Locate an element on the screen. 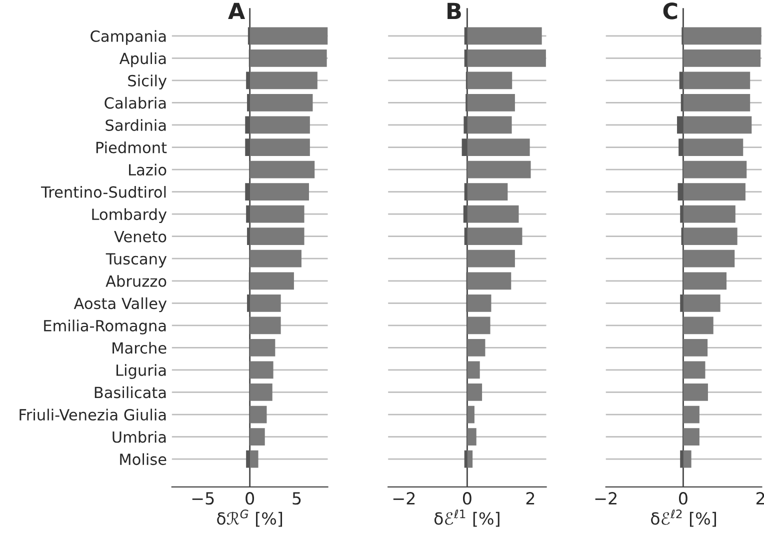  y-tick-label: Veneto is located at coordinates (140, 236).